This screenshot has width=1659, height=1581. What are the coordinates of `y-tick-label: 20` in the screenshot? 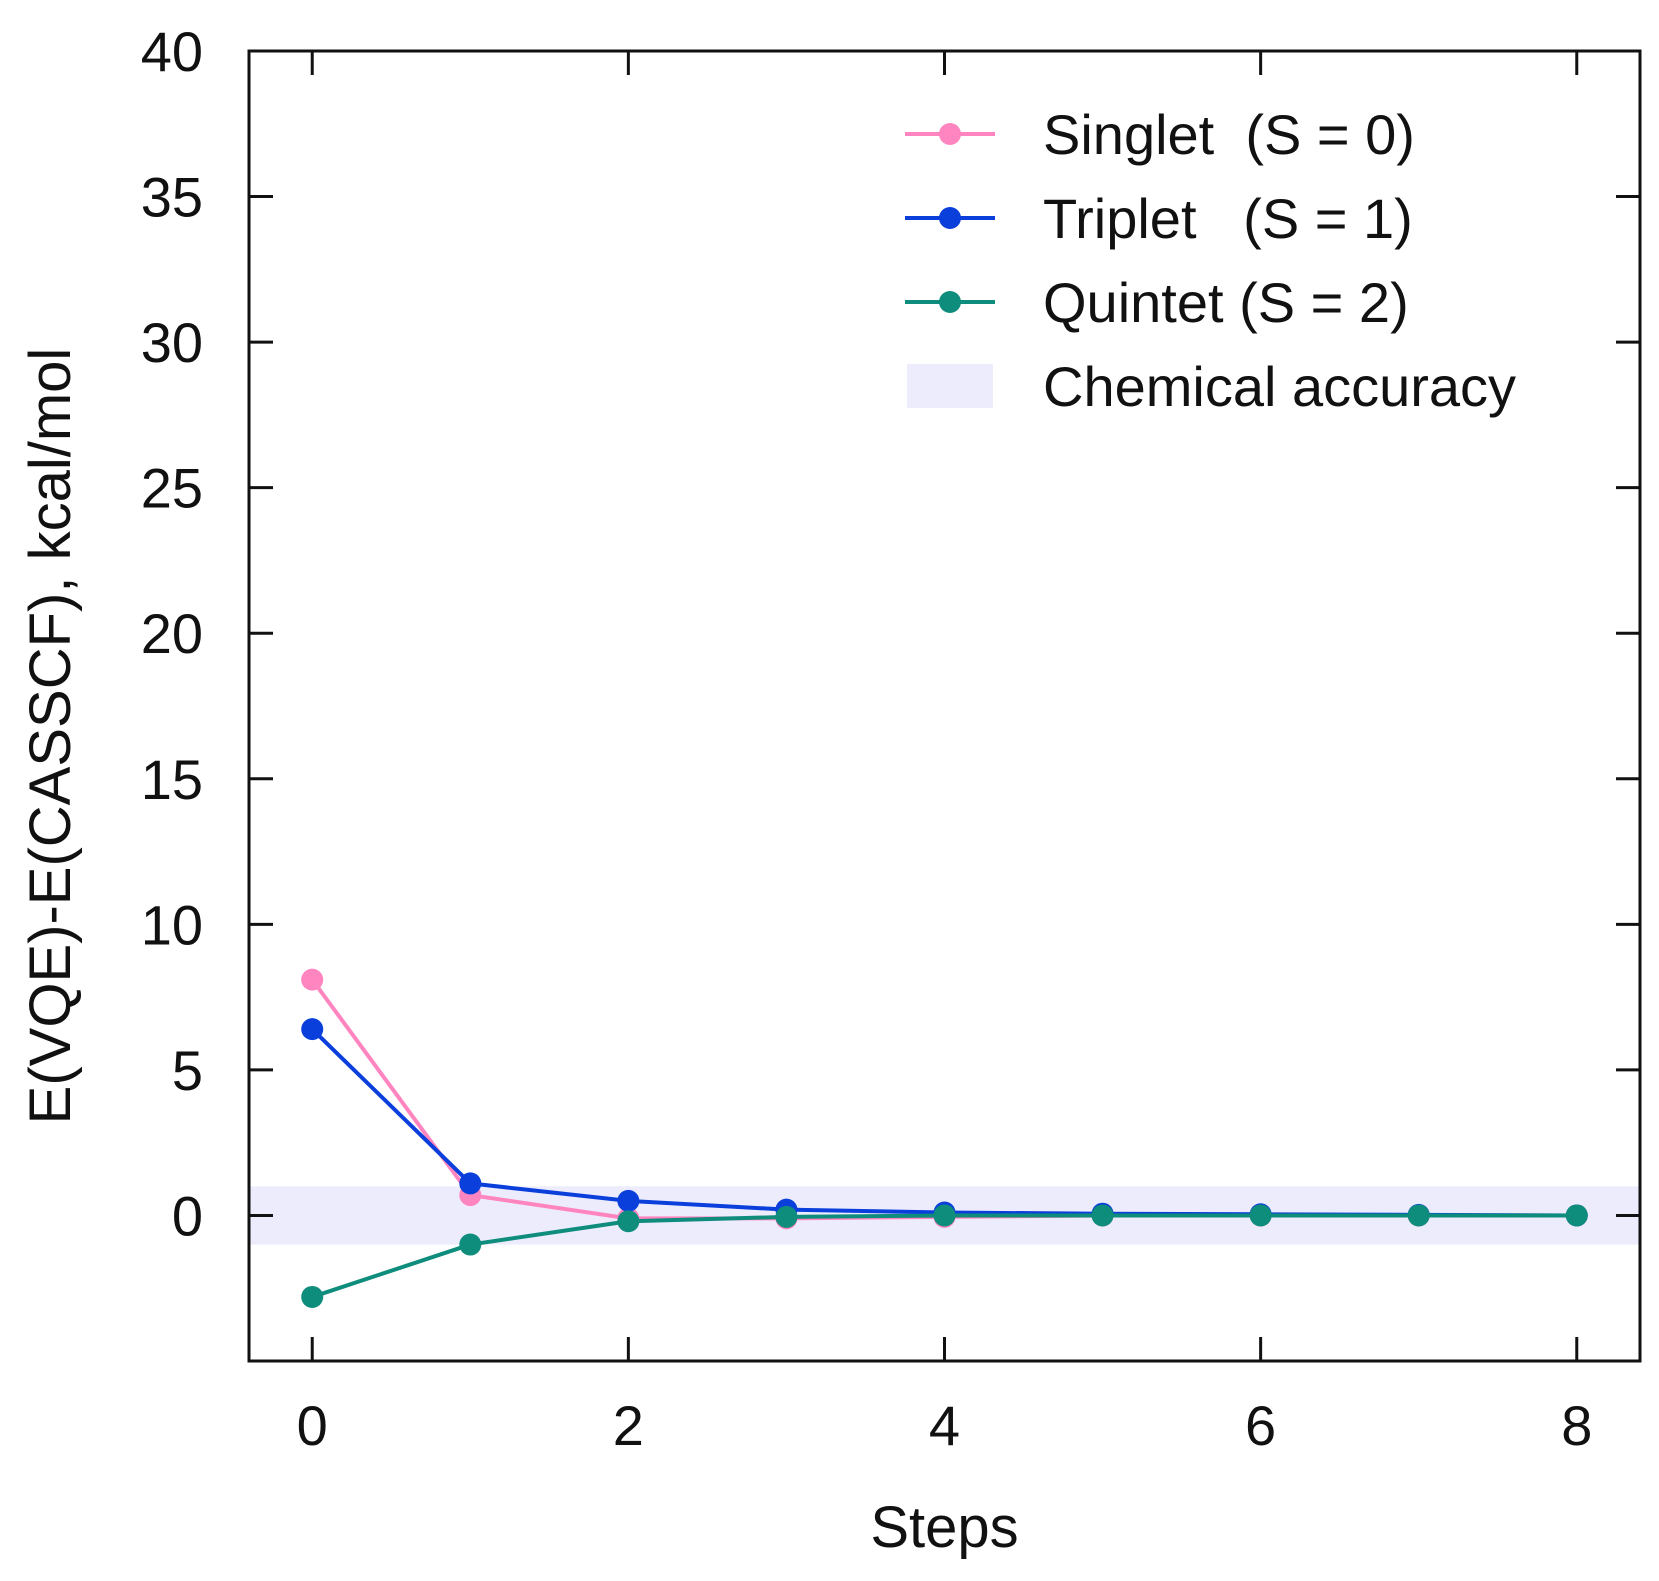 It's located at (172, 633).